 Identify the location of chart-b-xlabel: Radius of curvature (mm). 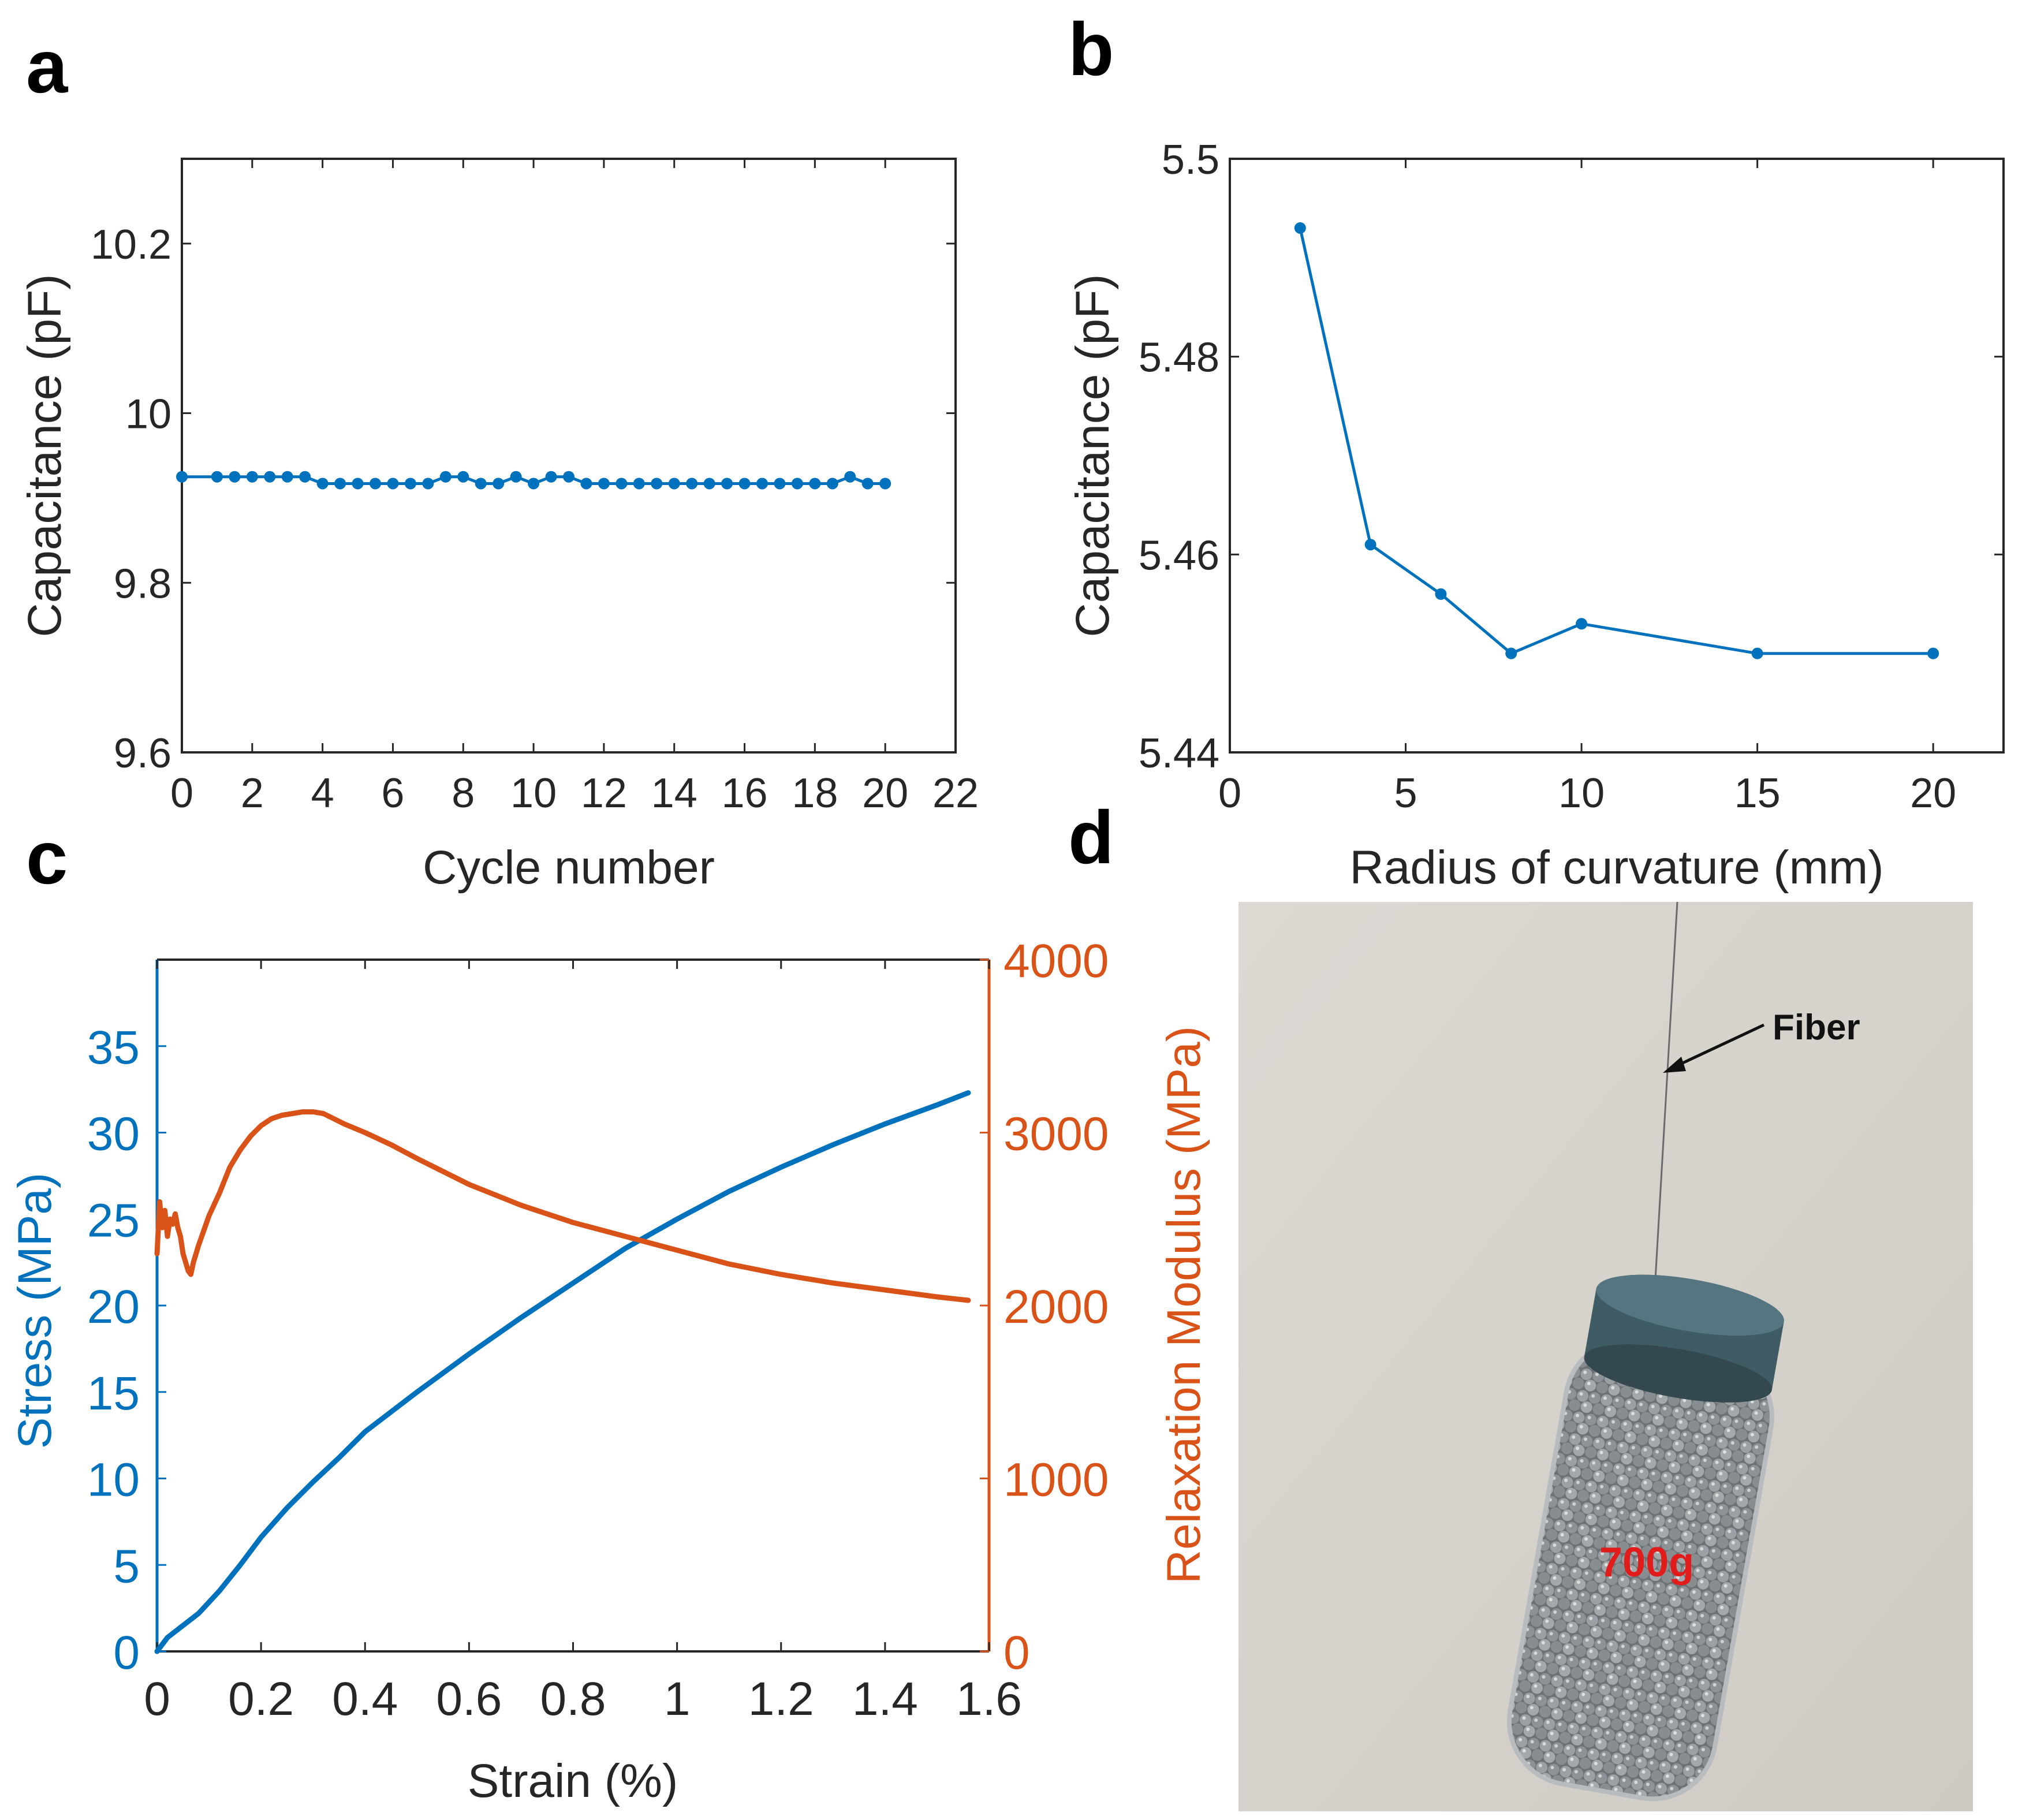
(1616, 868).